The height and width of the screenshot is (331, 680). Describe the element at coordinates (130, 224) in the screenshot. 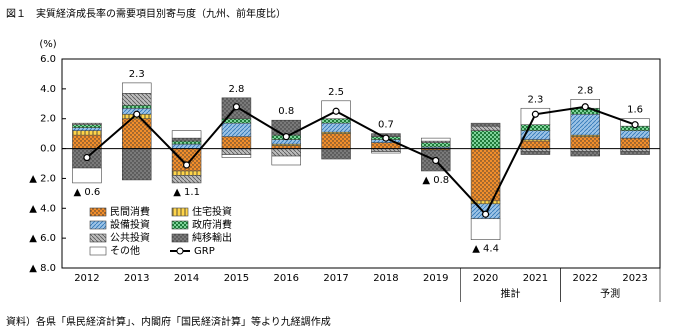

I see `legend-label: 設備投資` at that location.